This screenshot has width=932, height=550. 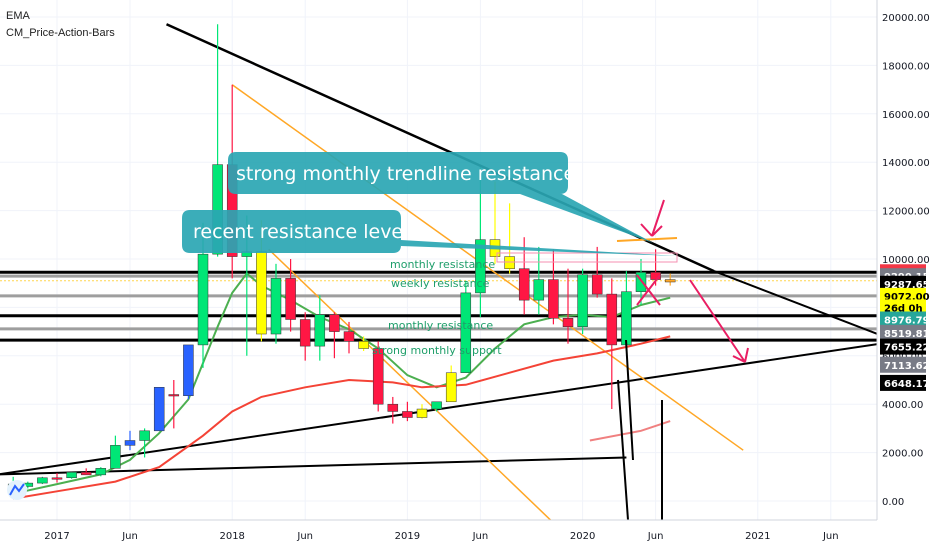 I want to click on price-tag-9: 6648.17, so click(x=905, y=382).